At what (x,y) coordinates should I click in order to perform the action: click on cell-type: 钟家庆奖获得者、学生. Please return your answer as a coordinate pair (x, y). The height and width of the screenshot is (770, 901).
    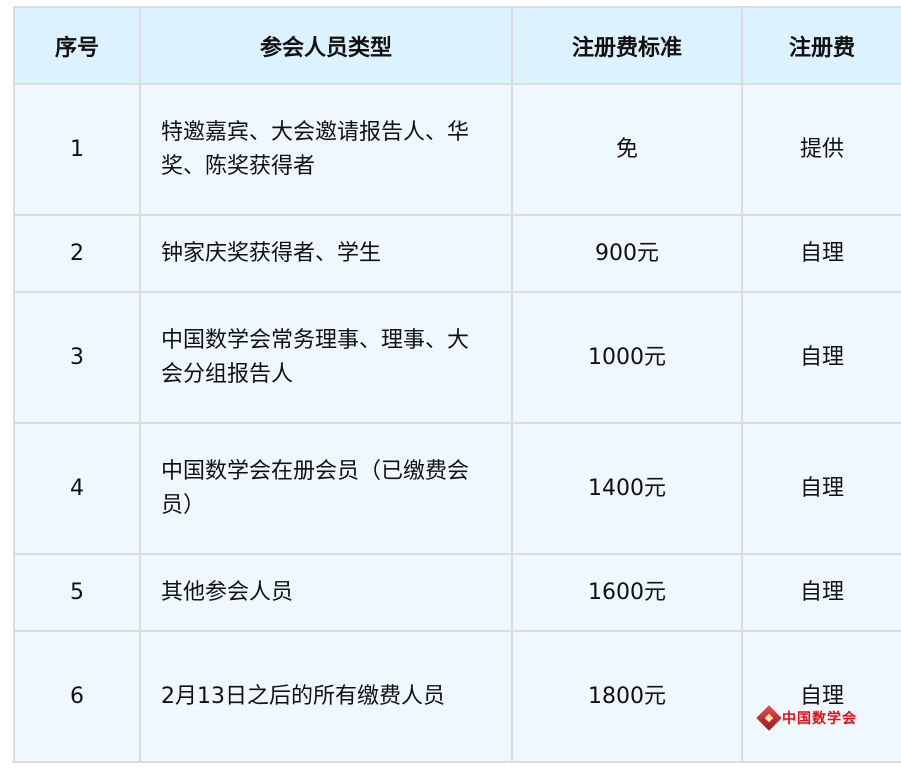
    Looking at the image, I should click on (326, 253).